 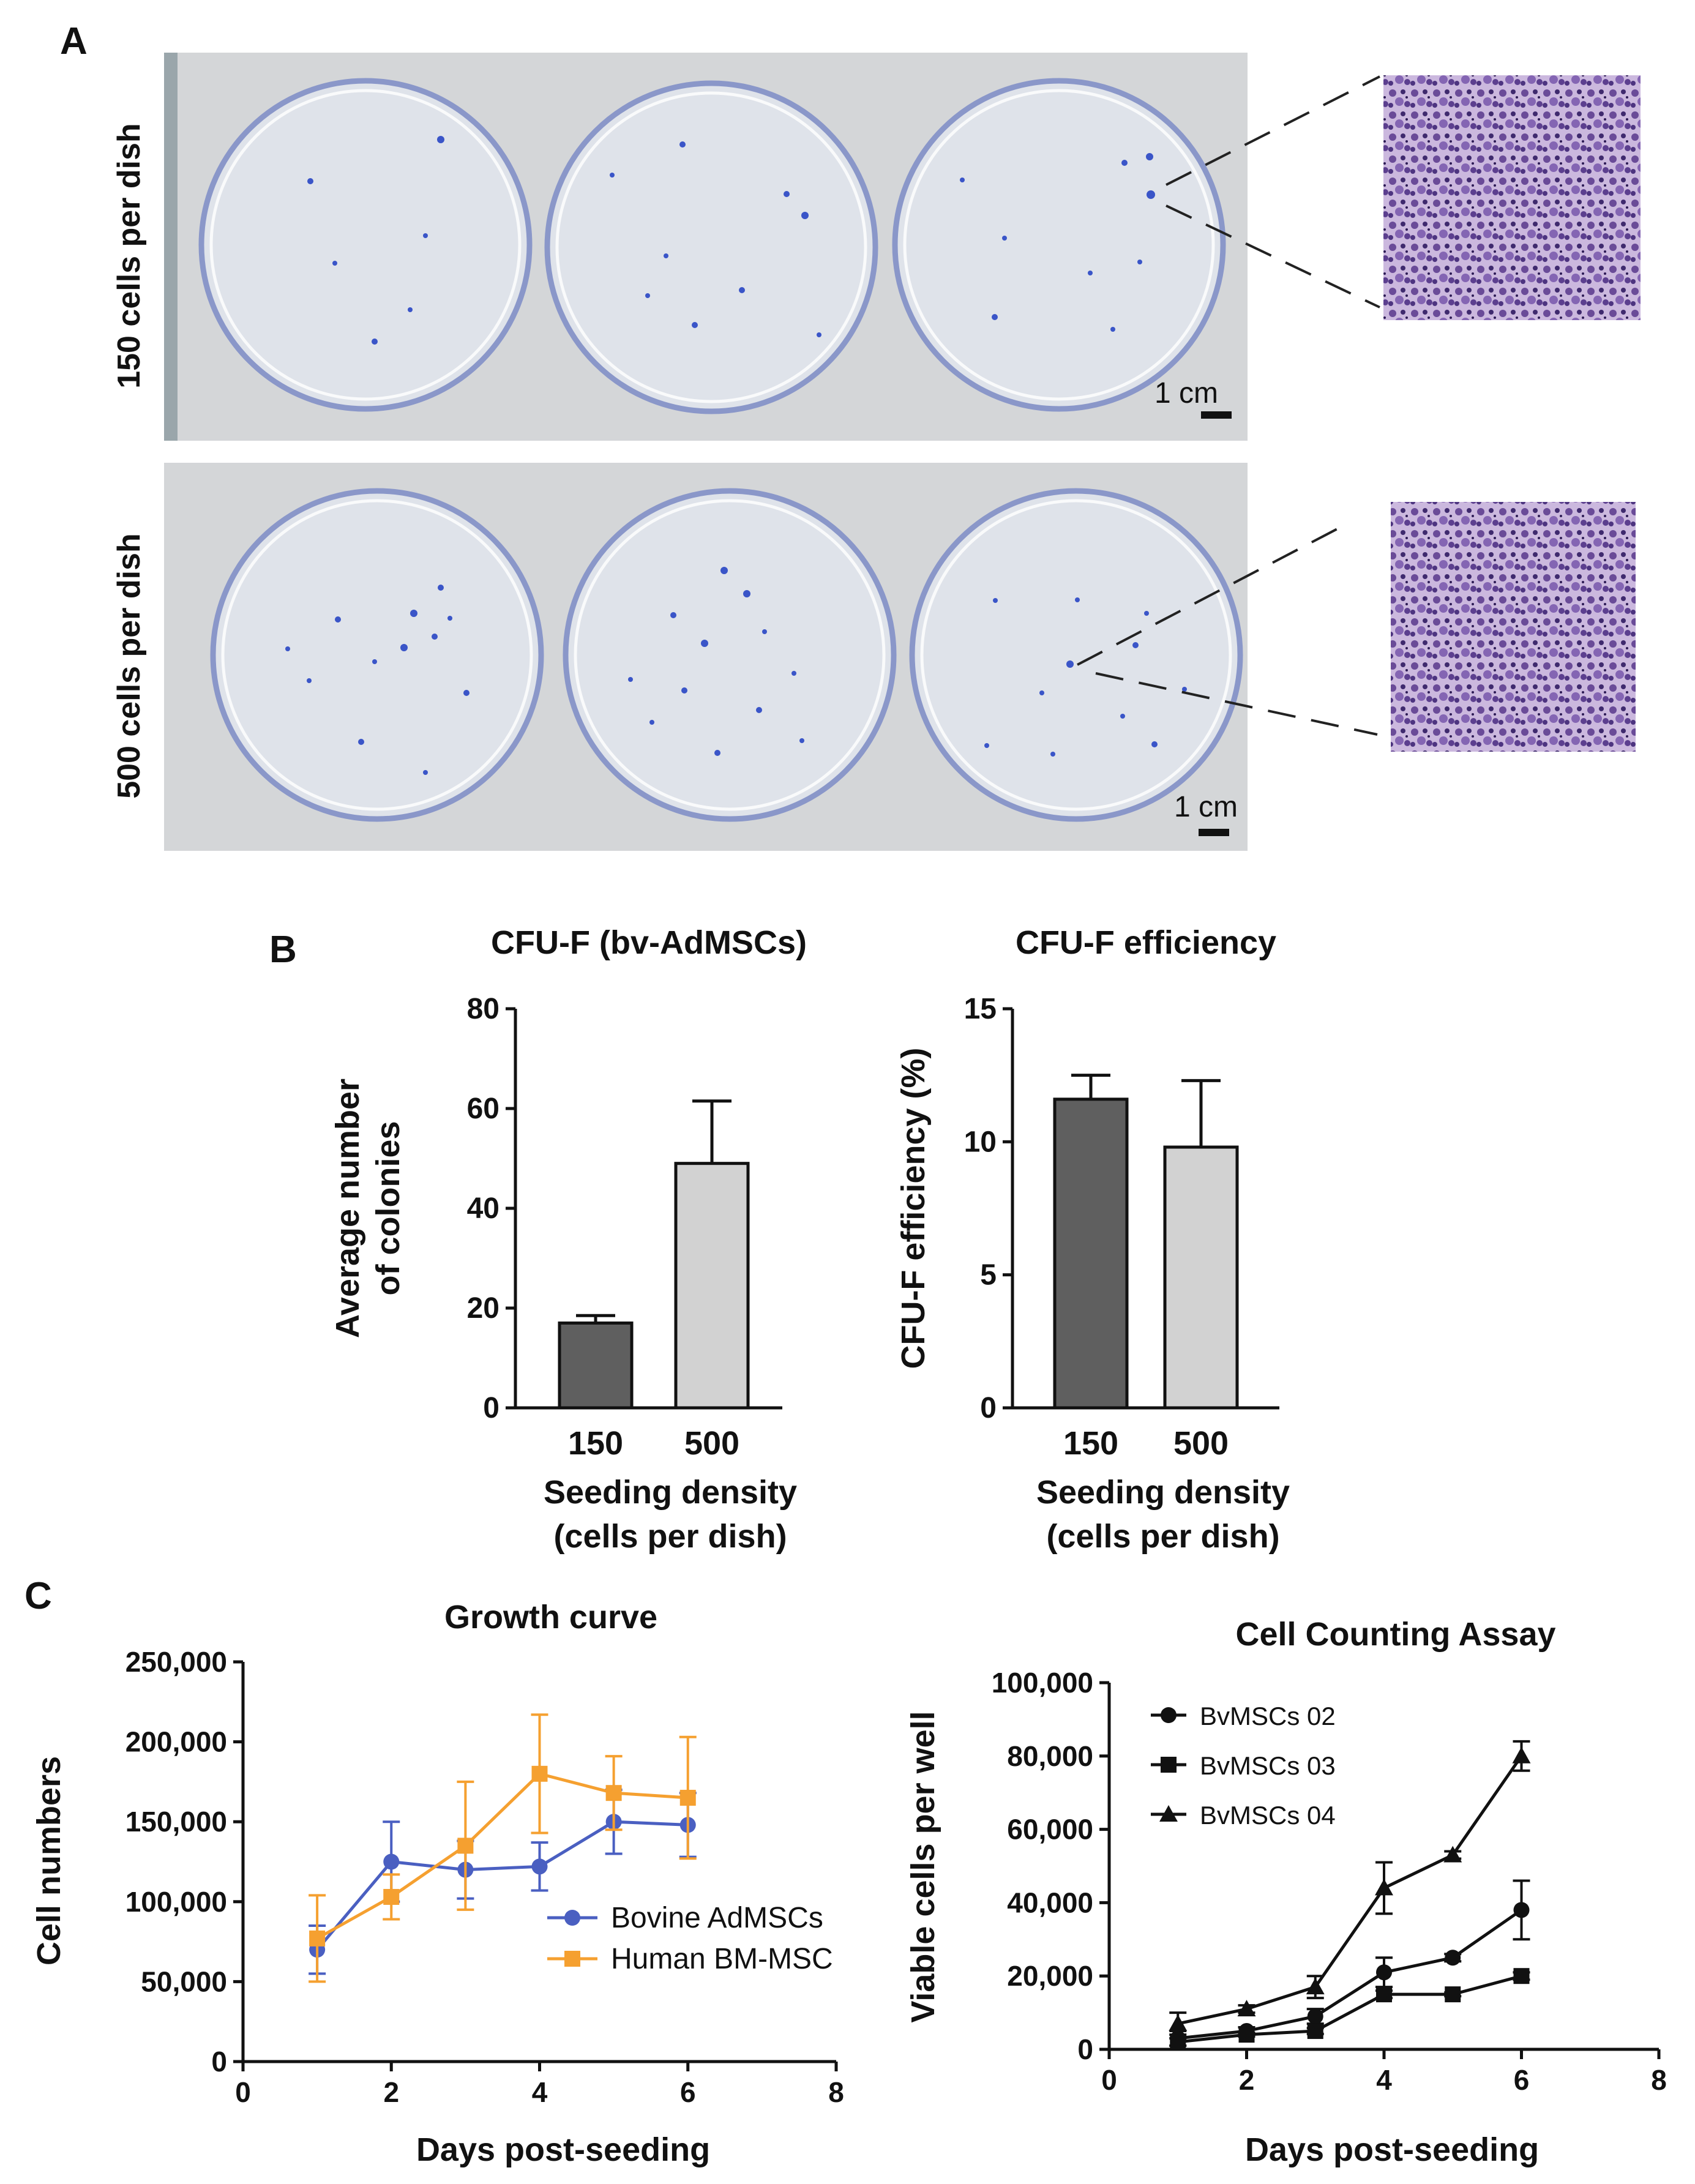 What do you see at coordinates (1268, 1815) in the screenshot?
I see `legend-label: BvMSCs 04` at bounding box center [1268, 1815].